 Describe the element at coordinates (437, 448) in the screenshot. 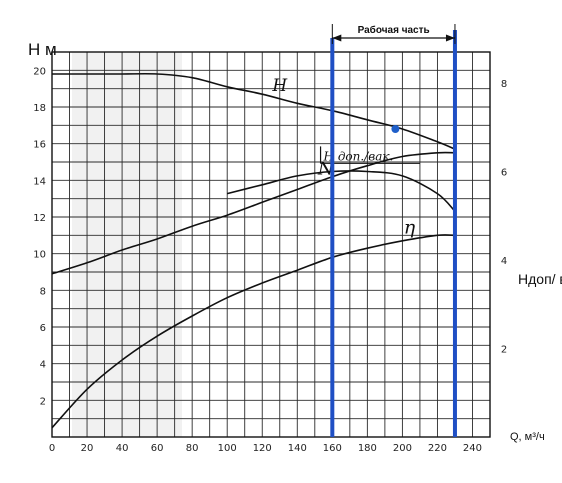

I see `x-tick-label: 220` at that location.